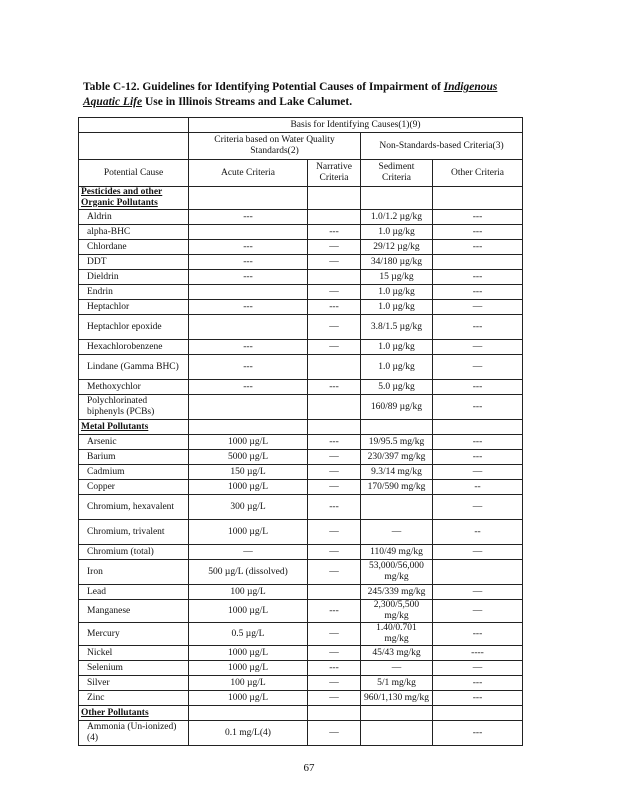 This screenshot has height=800, width=618. I want to click on table-row: Lead 100 µg/L 245/339 mg/kg —, so click(301, 592).